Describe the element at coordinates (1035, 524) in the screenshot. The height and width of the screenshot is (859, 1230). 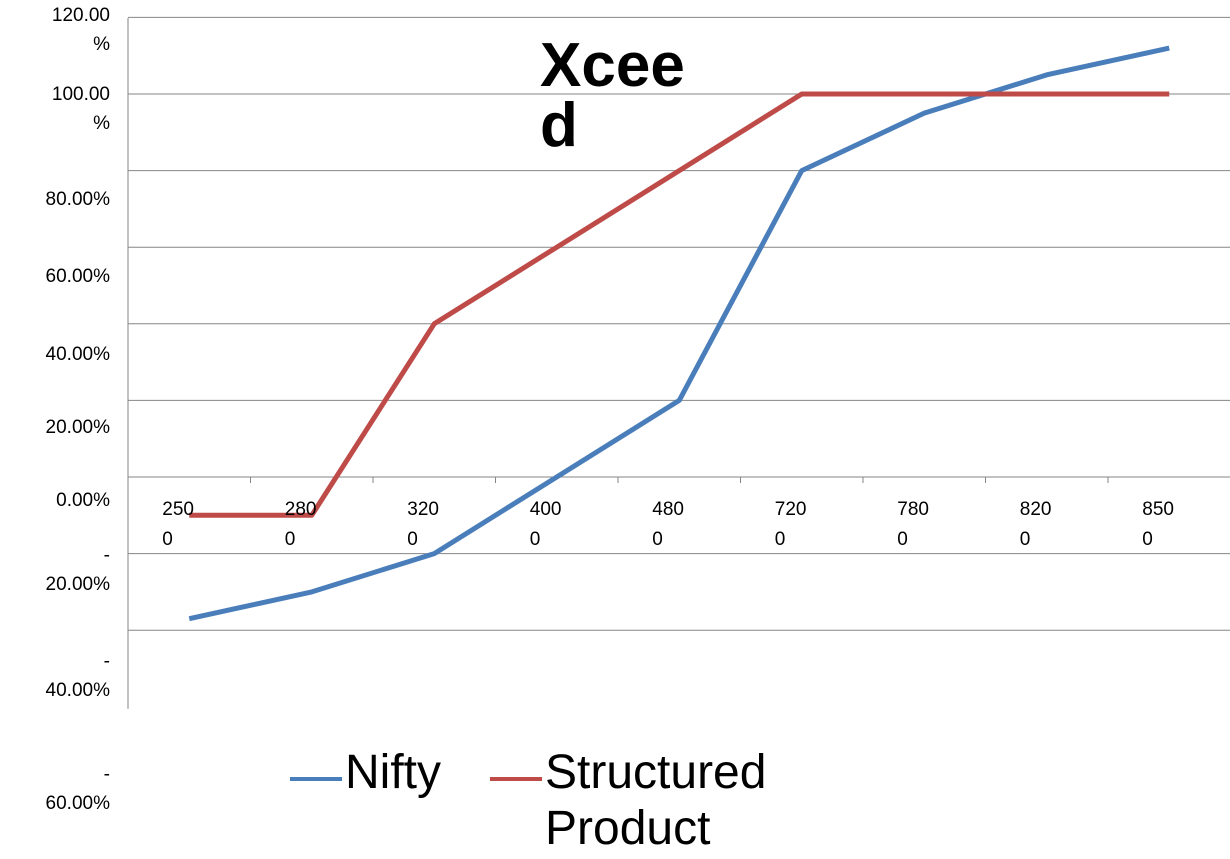
I see `x-tick-label: 820 0` at that location.